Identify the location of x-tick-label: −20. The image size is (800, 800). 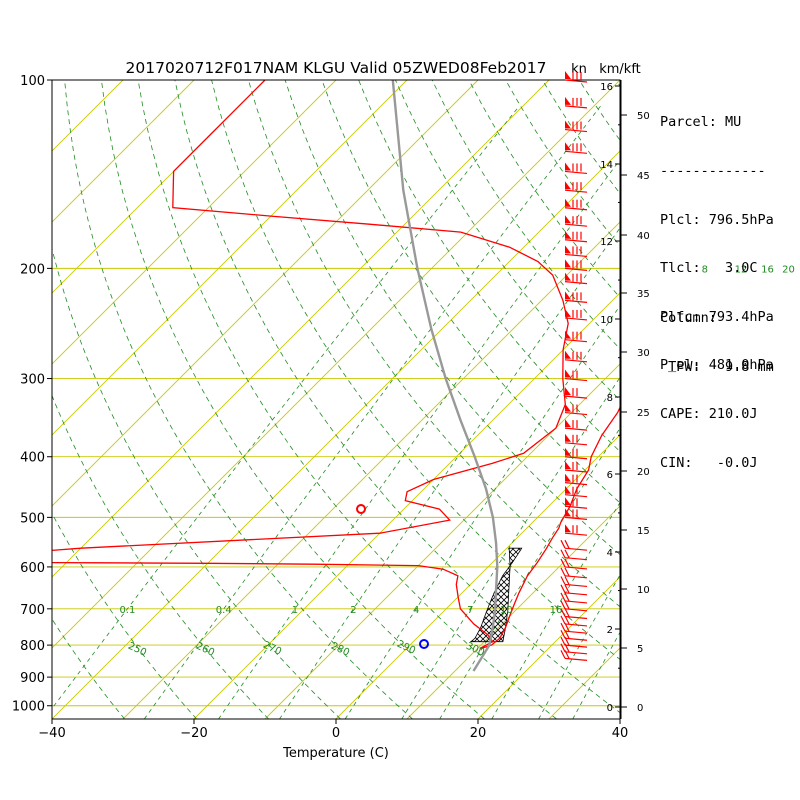
(193, 733).